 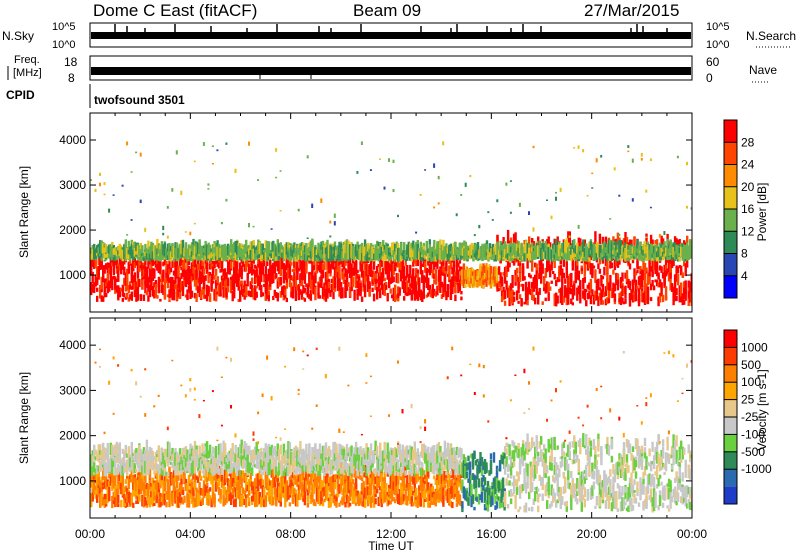 What do you see at coordinates (27, 60) in the screenshot?
I see `freq-label-line1: Freq.` at bounding box center [27, 60].